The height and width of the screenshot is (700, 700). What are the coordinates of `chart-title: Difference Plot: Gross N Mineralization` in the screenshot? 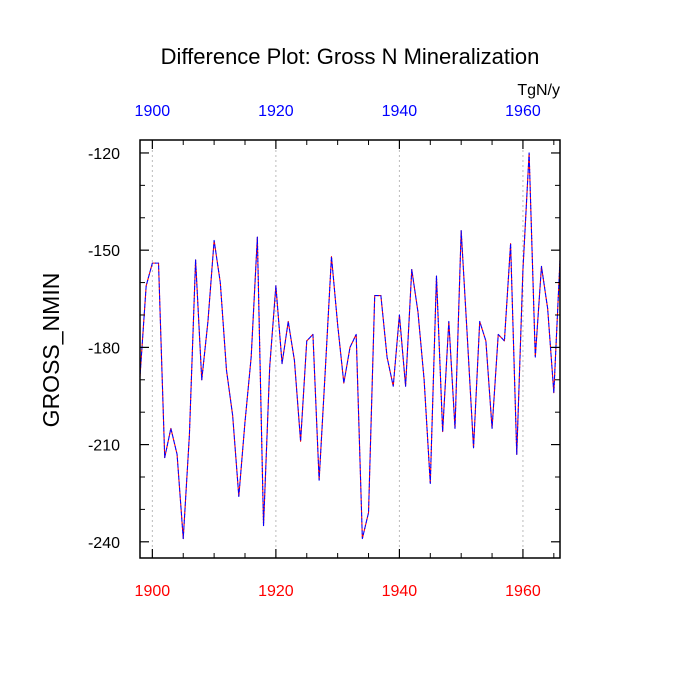 It's located at (350, 56).